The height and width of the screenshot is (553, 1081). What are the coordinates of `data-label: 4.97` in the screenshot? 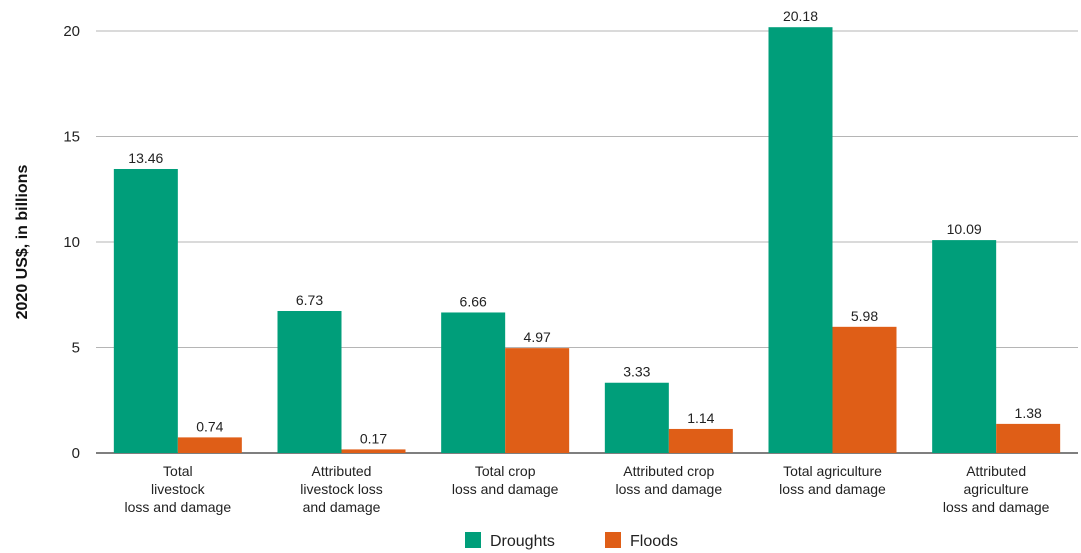 It's located at (537, 337).